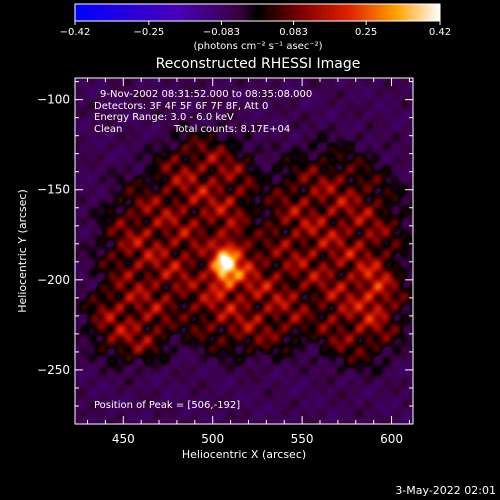 The image size is (500, 500). What do you see at coordinates (212, 439) in the screenshot?
I see `x-tick-label: 500` at bounding box center [212, 439].